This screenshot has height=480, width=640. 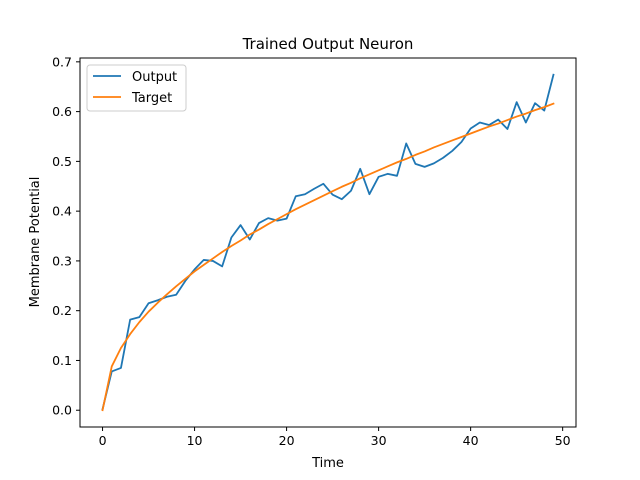 I want to click on y-tick-label-6: 0.6, so click(x=62, y=111).